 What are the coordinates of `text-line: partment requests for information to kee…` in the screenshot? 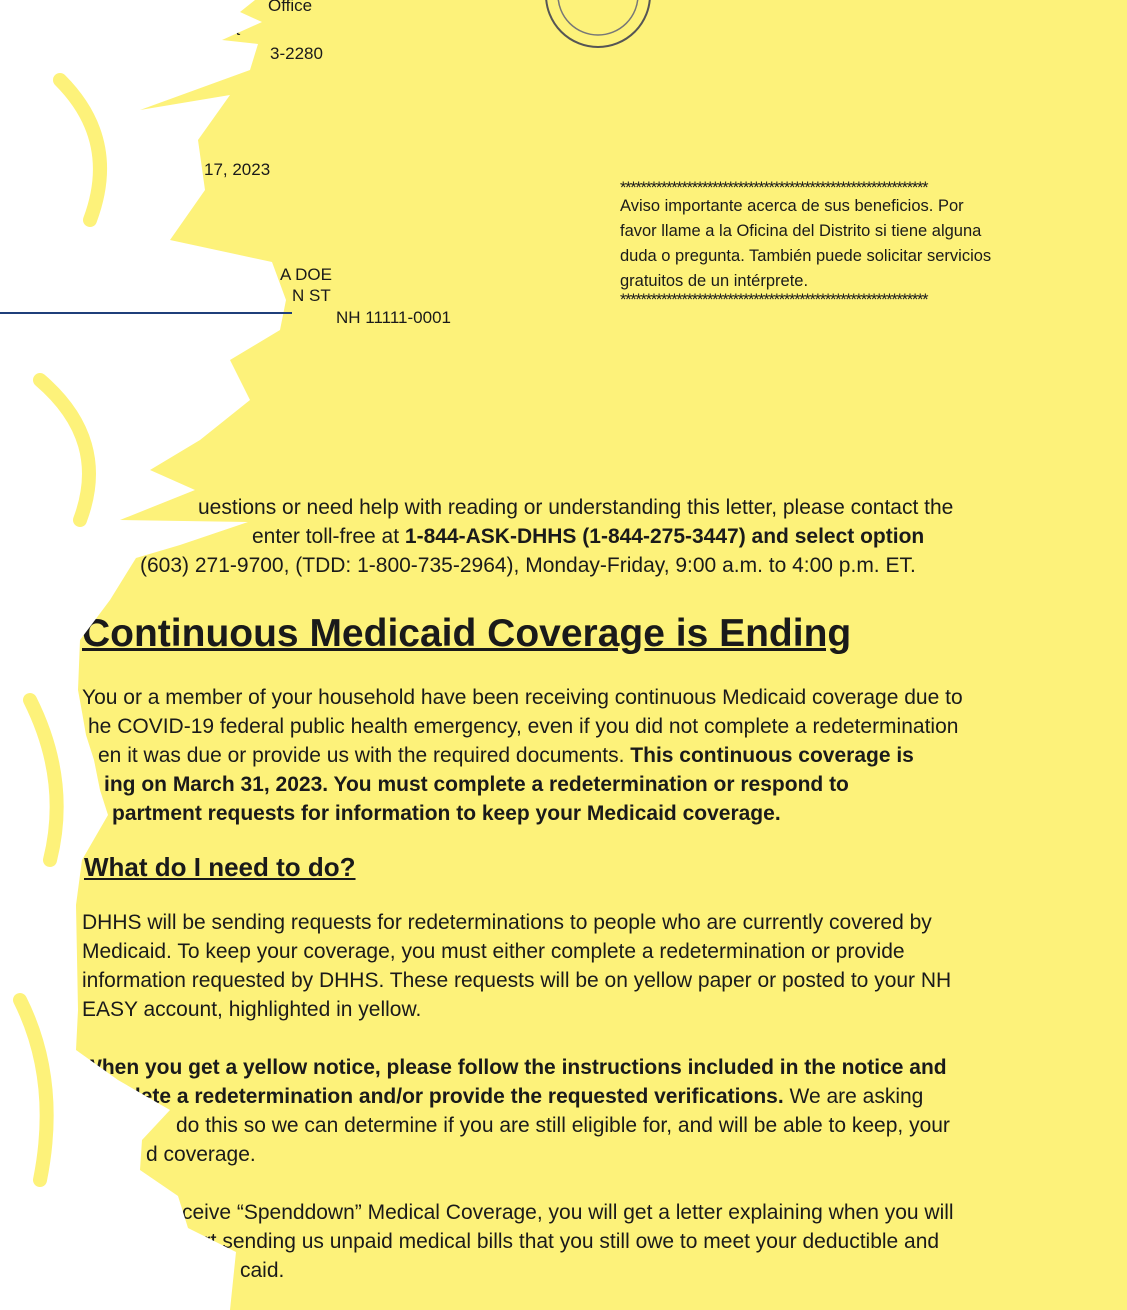 It's located at (446, 814).